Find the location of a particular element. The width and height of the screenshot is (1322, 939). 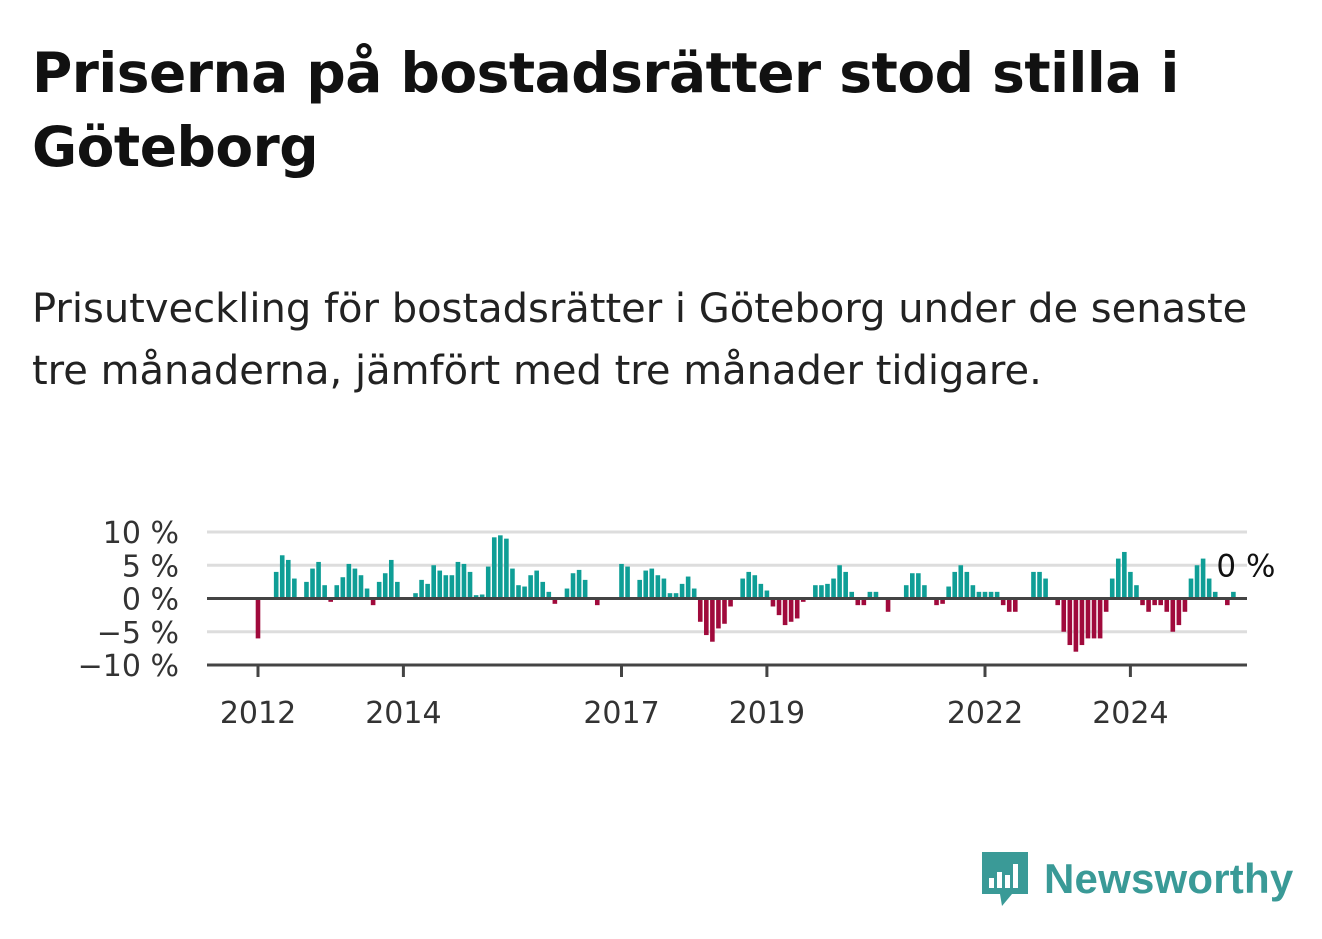

y-tick-label: 5 % is located at coordinates (150, 566).